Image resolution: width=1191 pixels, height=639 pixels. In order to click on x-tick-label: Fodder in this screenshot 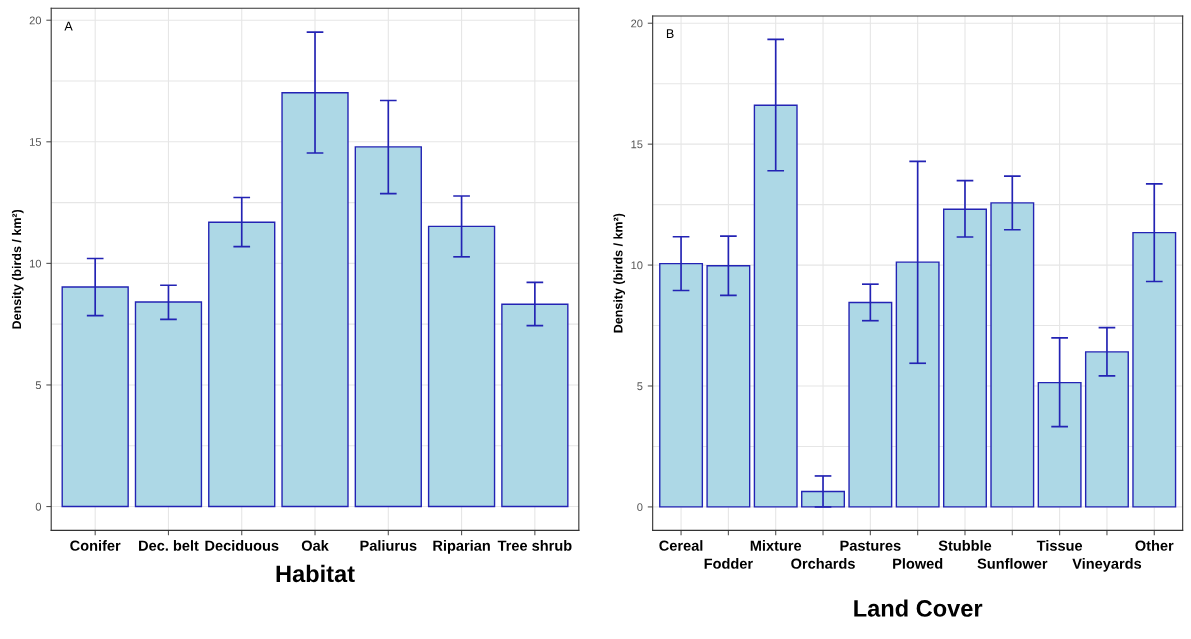, I will do `click(728, 563)`.